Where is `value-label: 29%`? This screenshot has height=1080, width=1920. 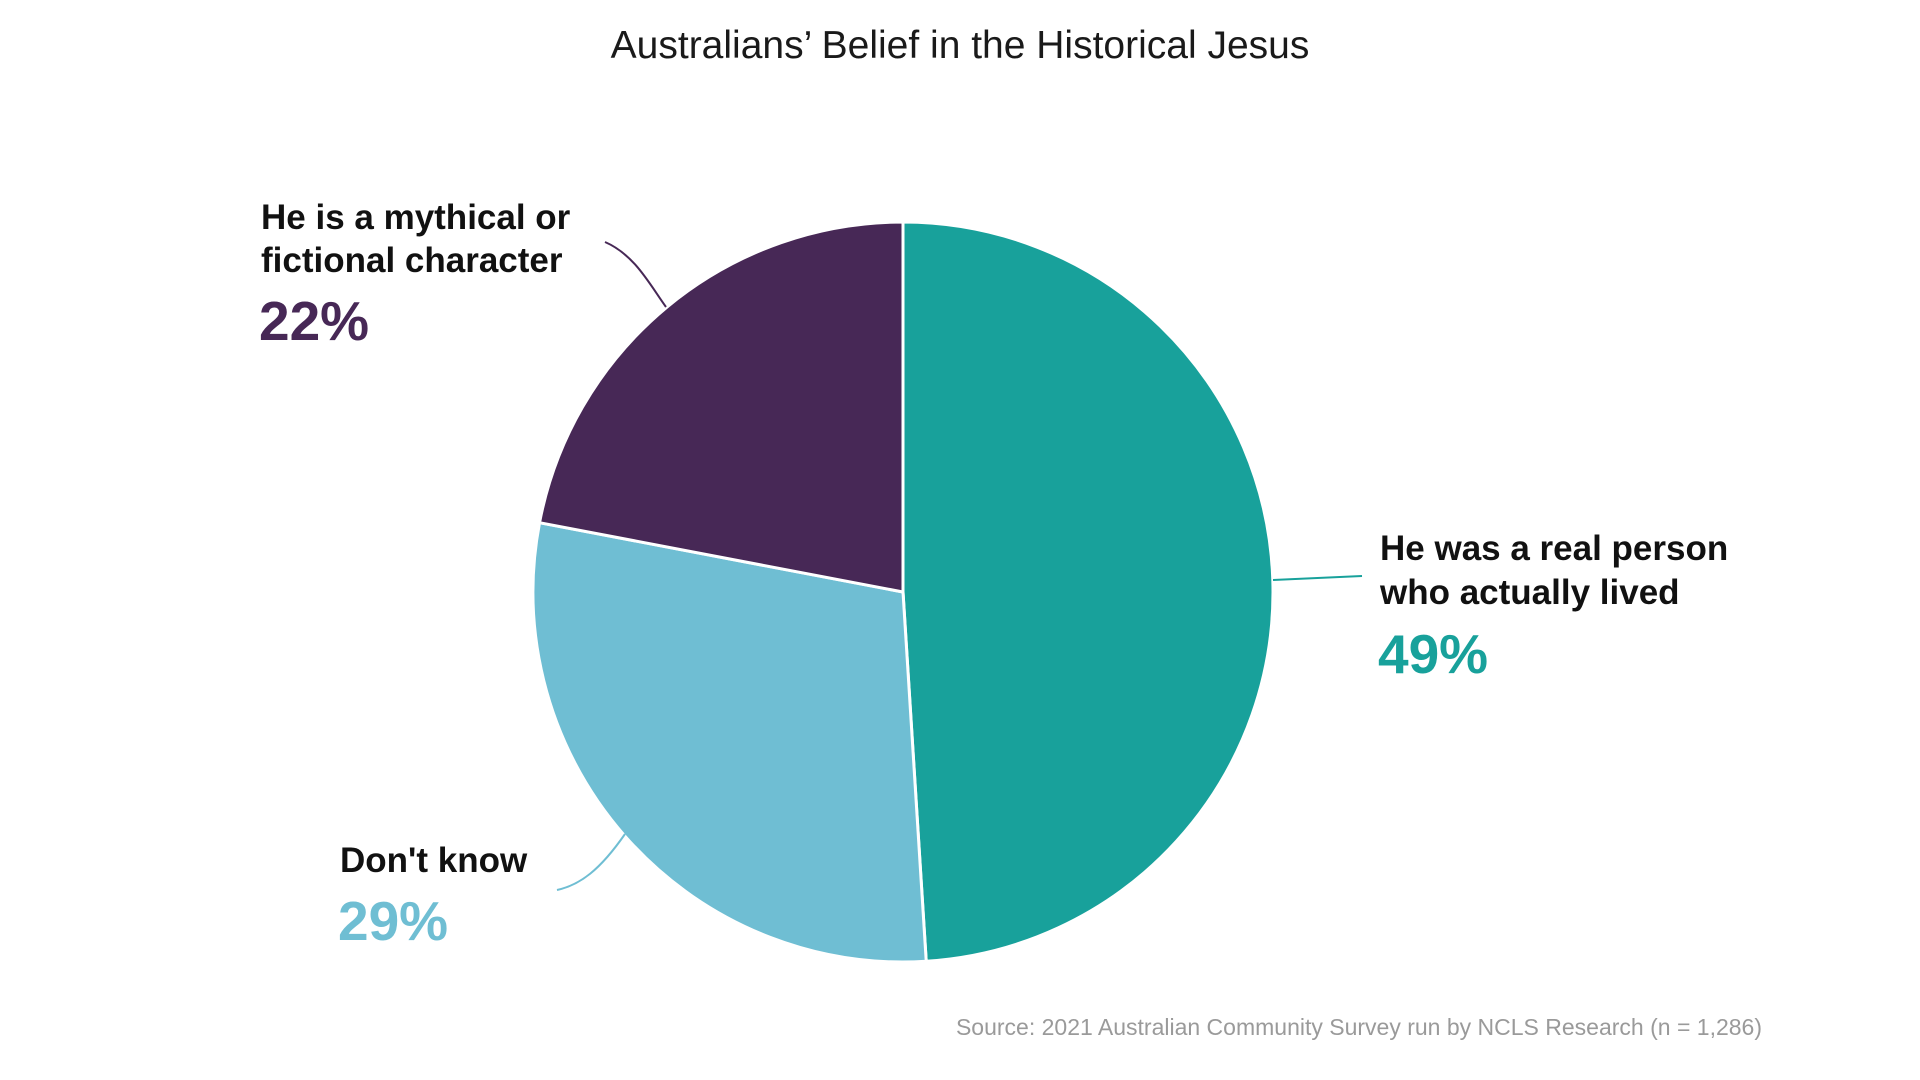 value-label: 29% is located at coordinates (393, 921).